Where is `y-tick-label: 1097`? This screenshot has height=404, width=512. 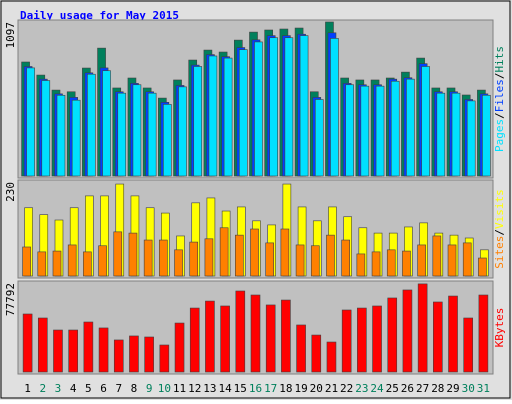 y-tick-label: 1097 is located at coordinates (10, 35).